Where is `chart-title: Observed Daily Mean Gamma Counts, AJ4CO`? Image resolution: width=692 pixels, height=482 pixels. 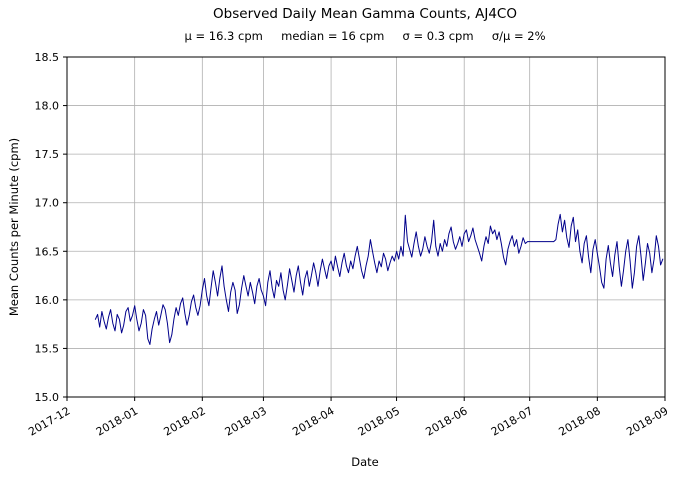
chart-title: Observed Daily Mean Gamma Counts, AJ4CO is located at coordinates (365, 14).